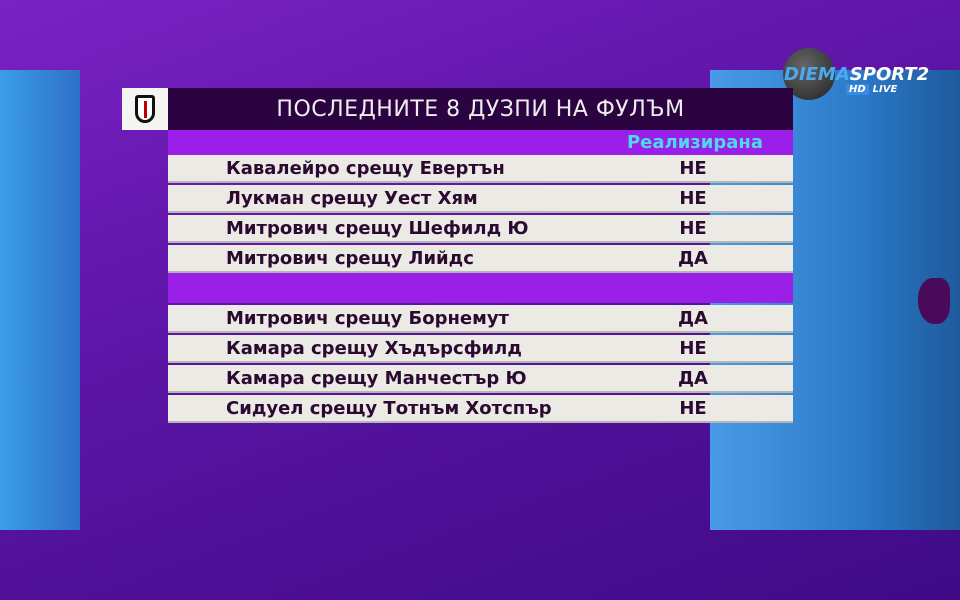 The width and height of the screenshot is (960, 600). I want to click on live-badge: HD LIVE, so click(871, 89).